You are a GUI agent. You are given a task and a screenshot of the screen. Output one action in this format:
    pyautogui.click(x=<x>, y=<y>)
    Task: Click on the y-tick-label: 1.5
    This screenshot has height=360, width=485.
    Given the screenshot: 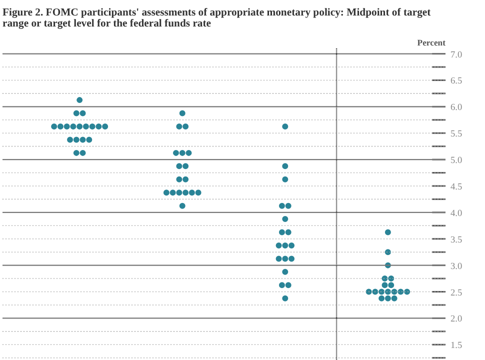 What is the action you would take?
    pyautogui.click(x=456, y=346)
    